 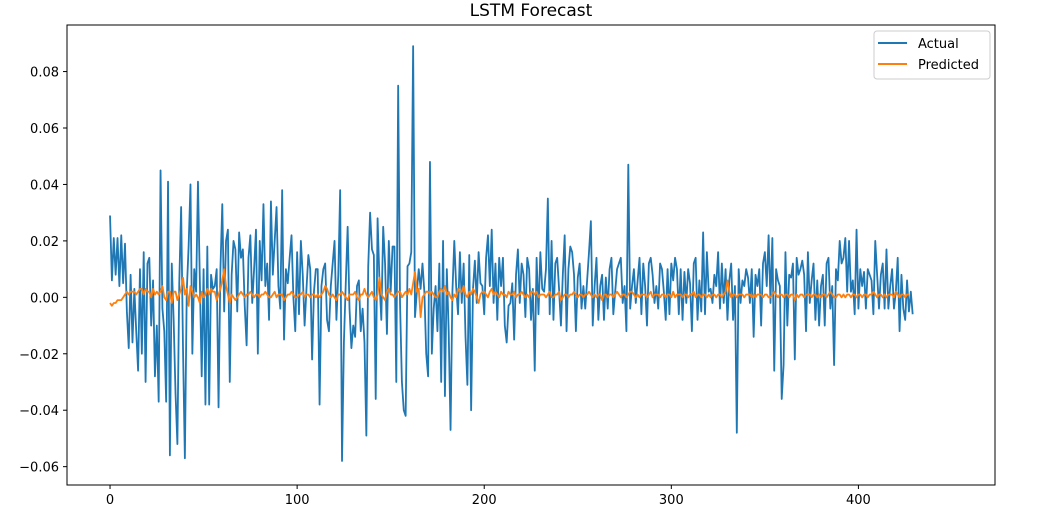 What do you see at coordinates (44, 242) in the screenshot?
I see `y-tick-label: 0.02` at bounding box center [44, 242].